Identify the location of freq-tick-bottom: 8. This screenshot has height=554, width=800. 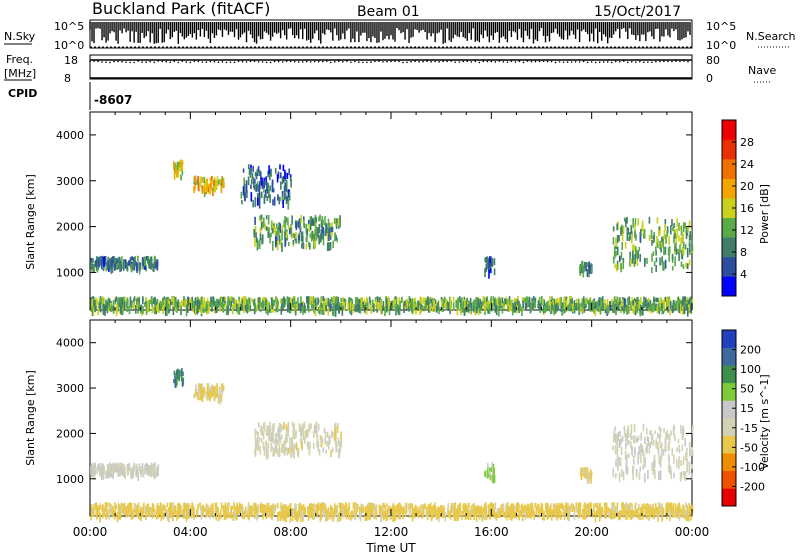
(67, 78).